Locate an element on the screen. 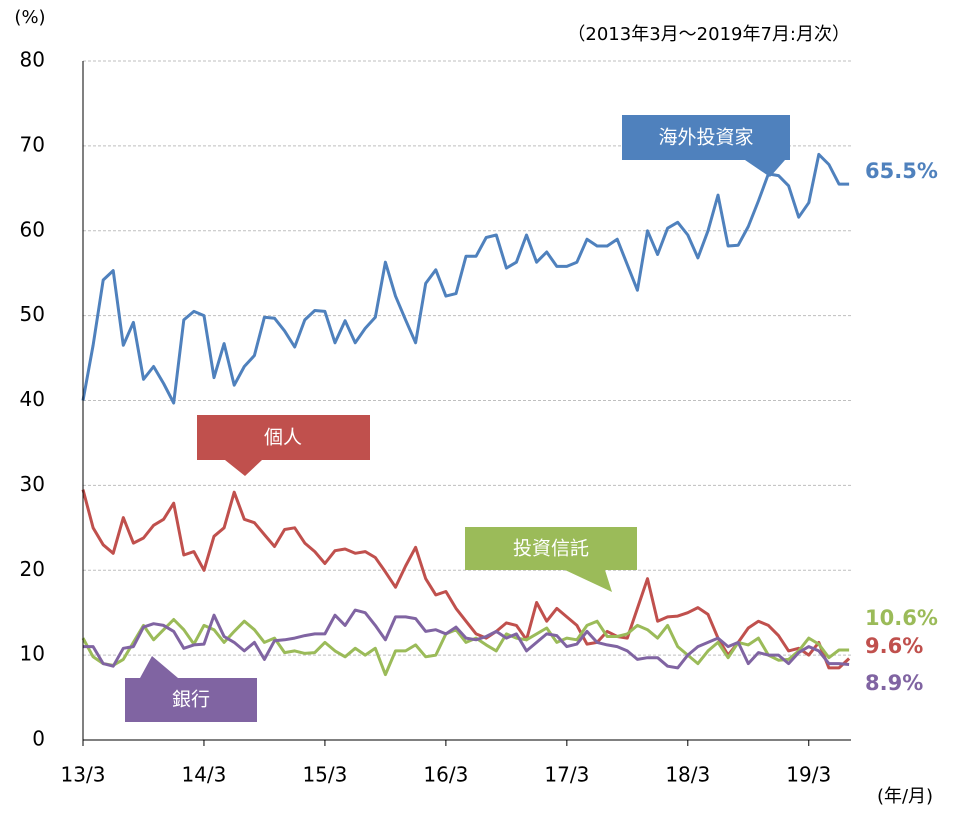  x-tick-label: 18/3 is located at coordinates (687, 775).